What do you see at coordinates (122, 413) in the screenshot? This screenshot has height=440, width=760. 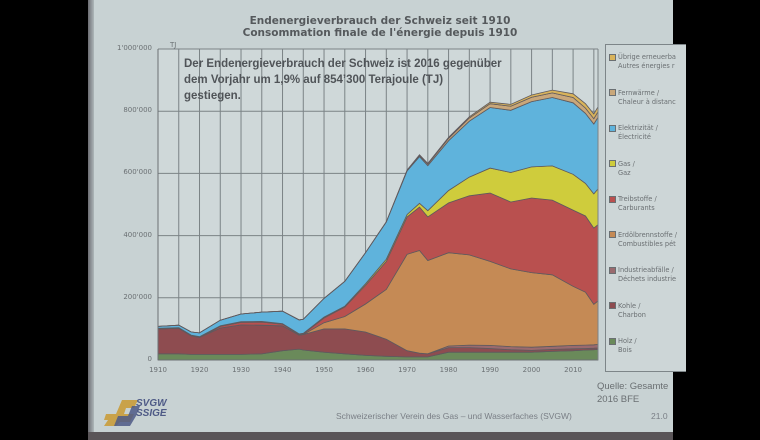 I see `svgw-logo-icon` at bounding box center [122, 413].